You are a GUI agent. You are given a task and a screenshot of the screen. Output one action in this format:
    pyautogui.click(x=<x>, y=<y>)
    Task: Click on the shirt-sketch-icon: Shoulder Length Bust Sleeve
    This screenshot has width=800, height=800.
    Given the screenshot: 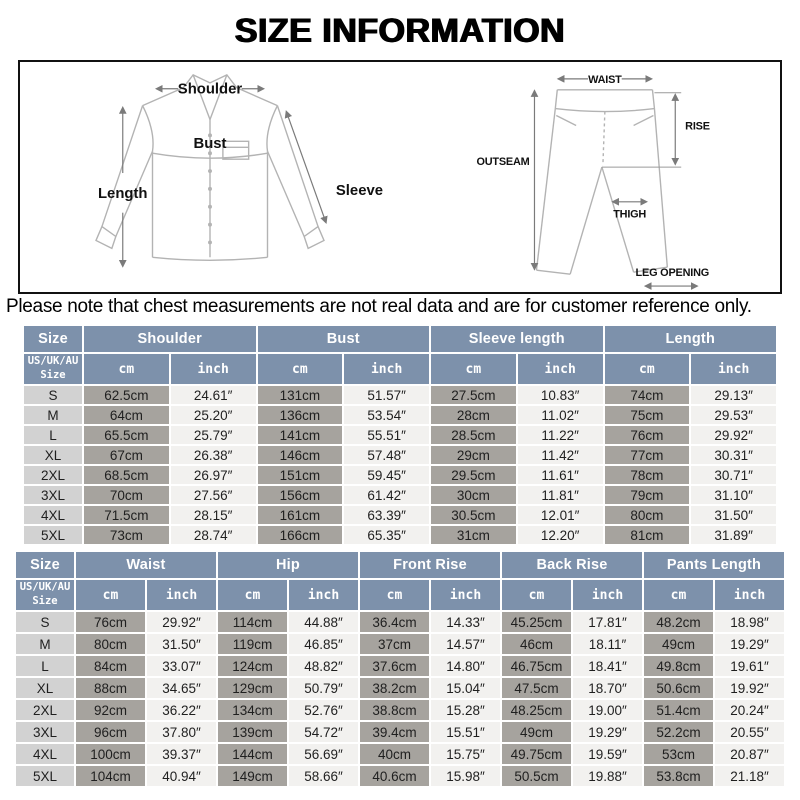 What is the action you would take?
    pyautogui.click(x=239, y=171)
    